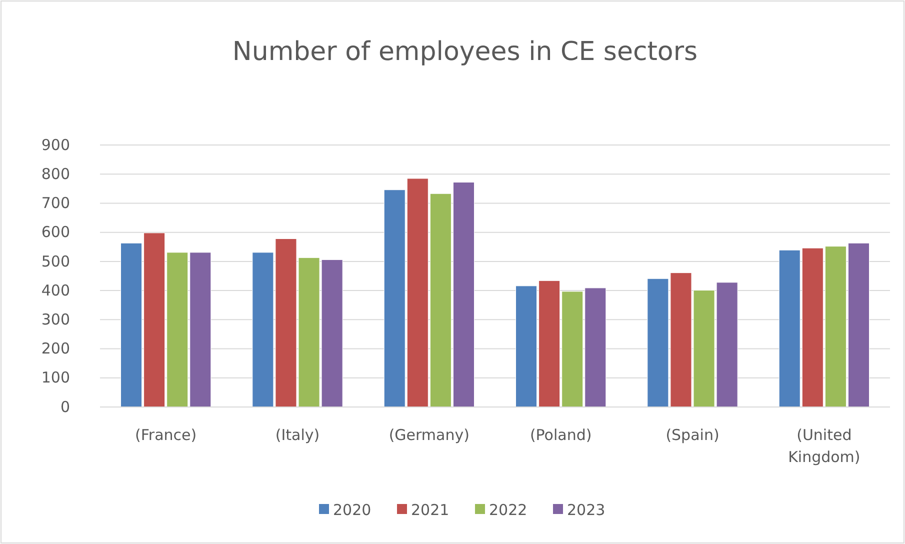  What do you see at coordinates (430, 510) in the screenshot?
I see `legend-label: 2021` at bounding box center [430, 510].